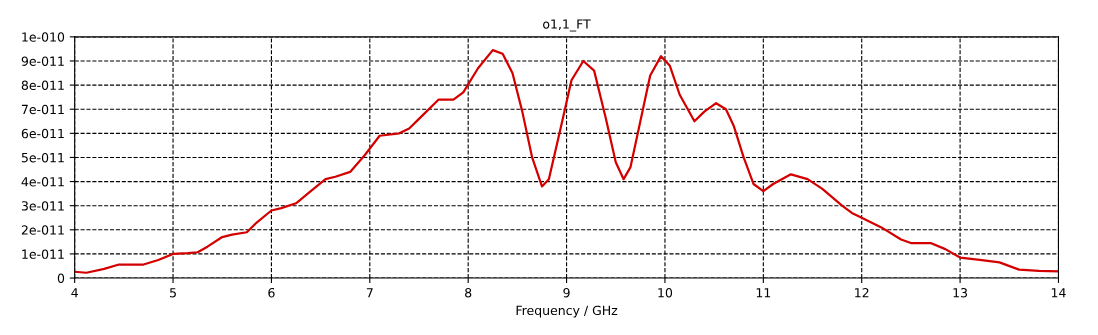 This screenshot has width=1098, height=335. Describe the element at coordinates (42, 182) in the screenshot. I see `y-tick-label: 4e-011` at that location.